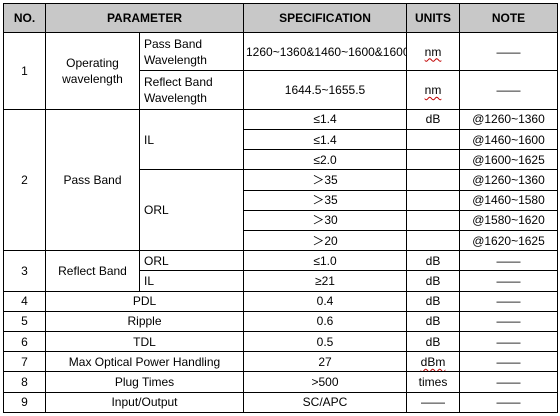 This screenshot has height=416, width=560. I want to click on note-value: @1580~1620, so click(508, 220).